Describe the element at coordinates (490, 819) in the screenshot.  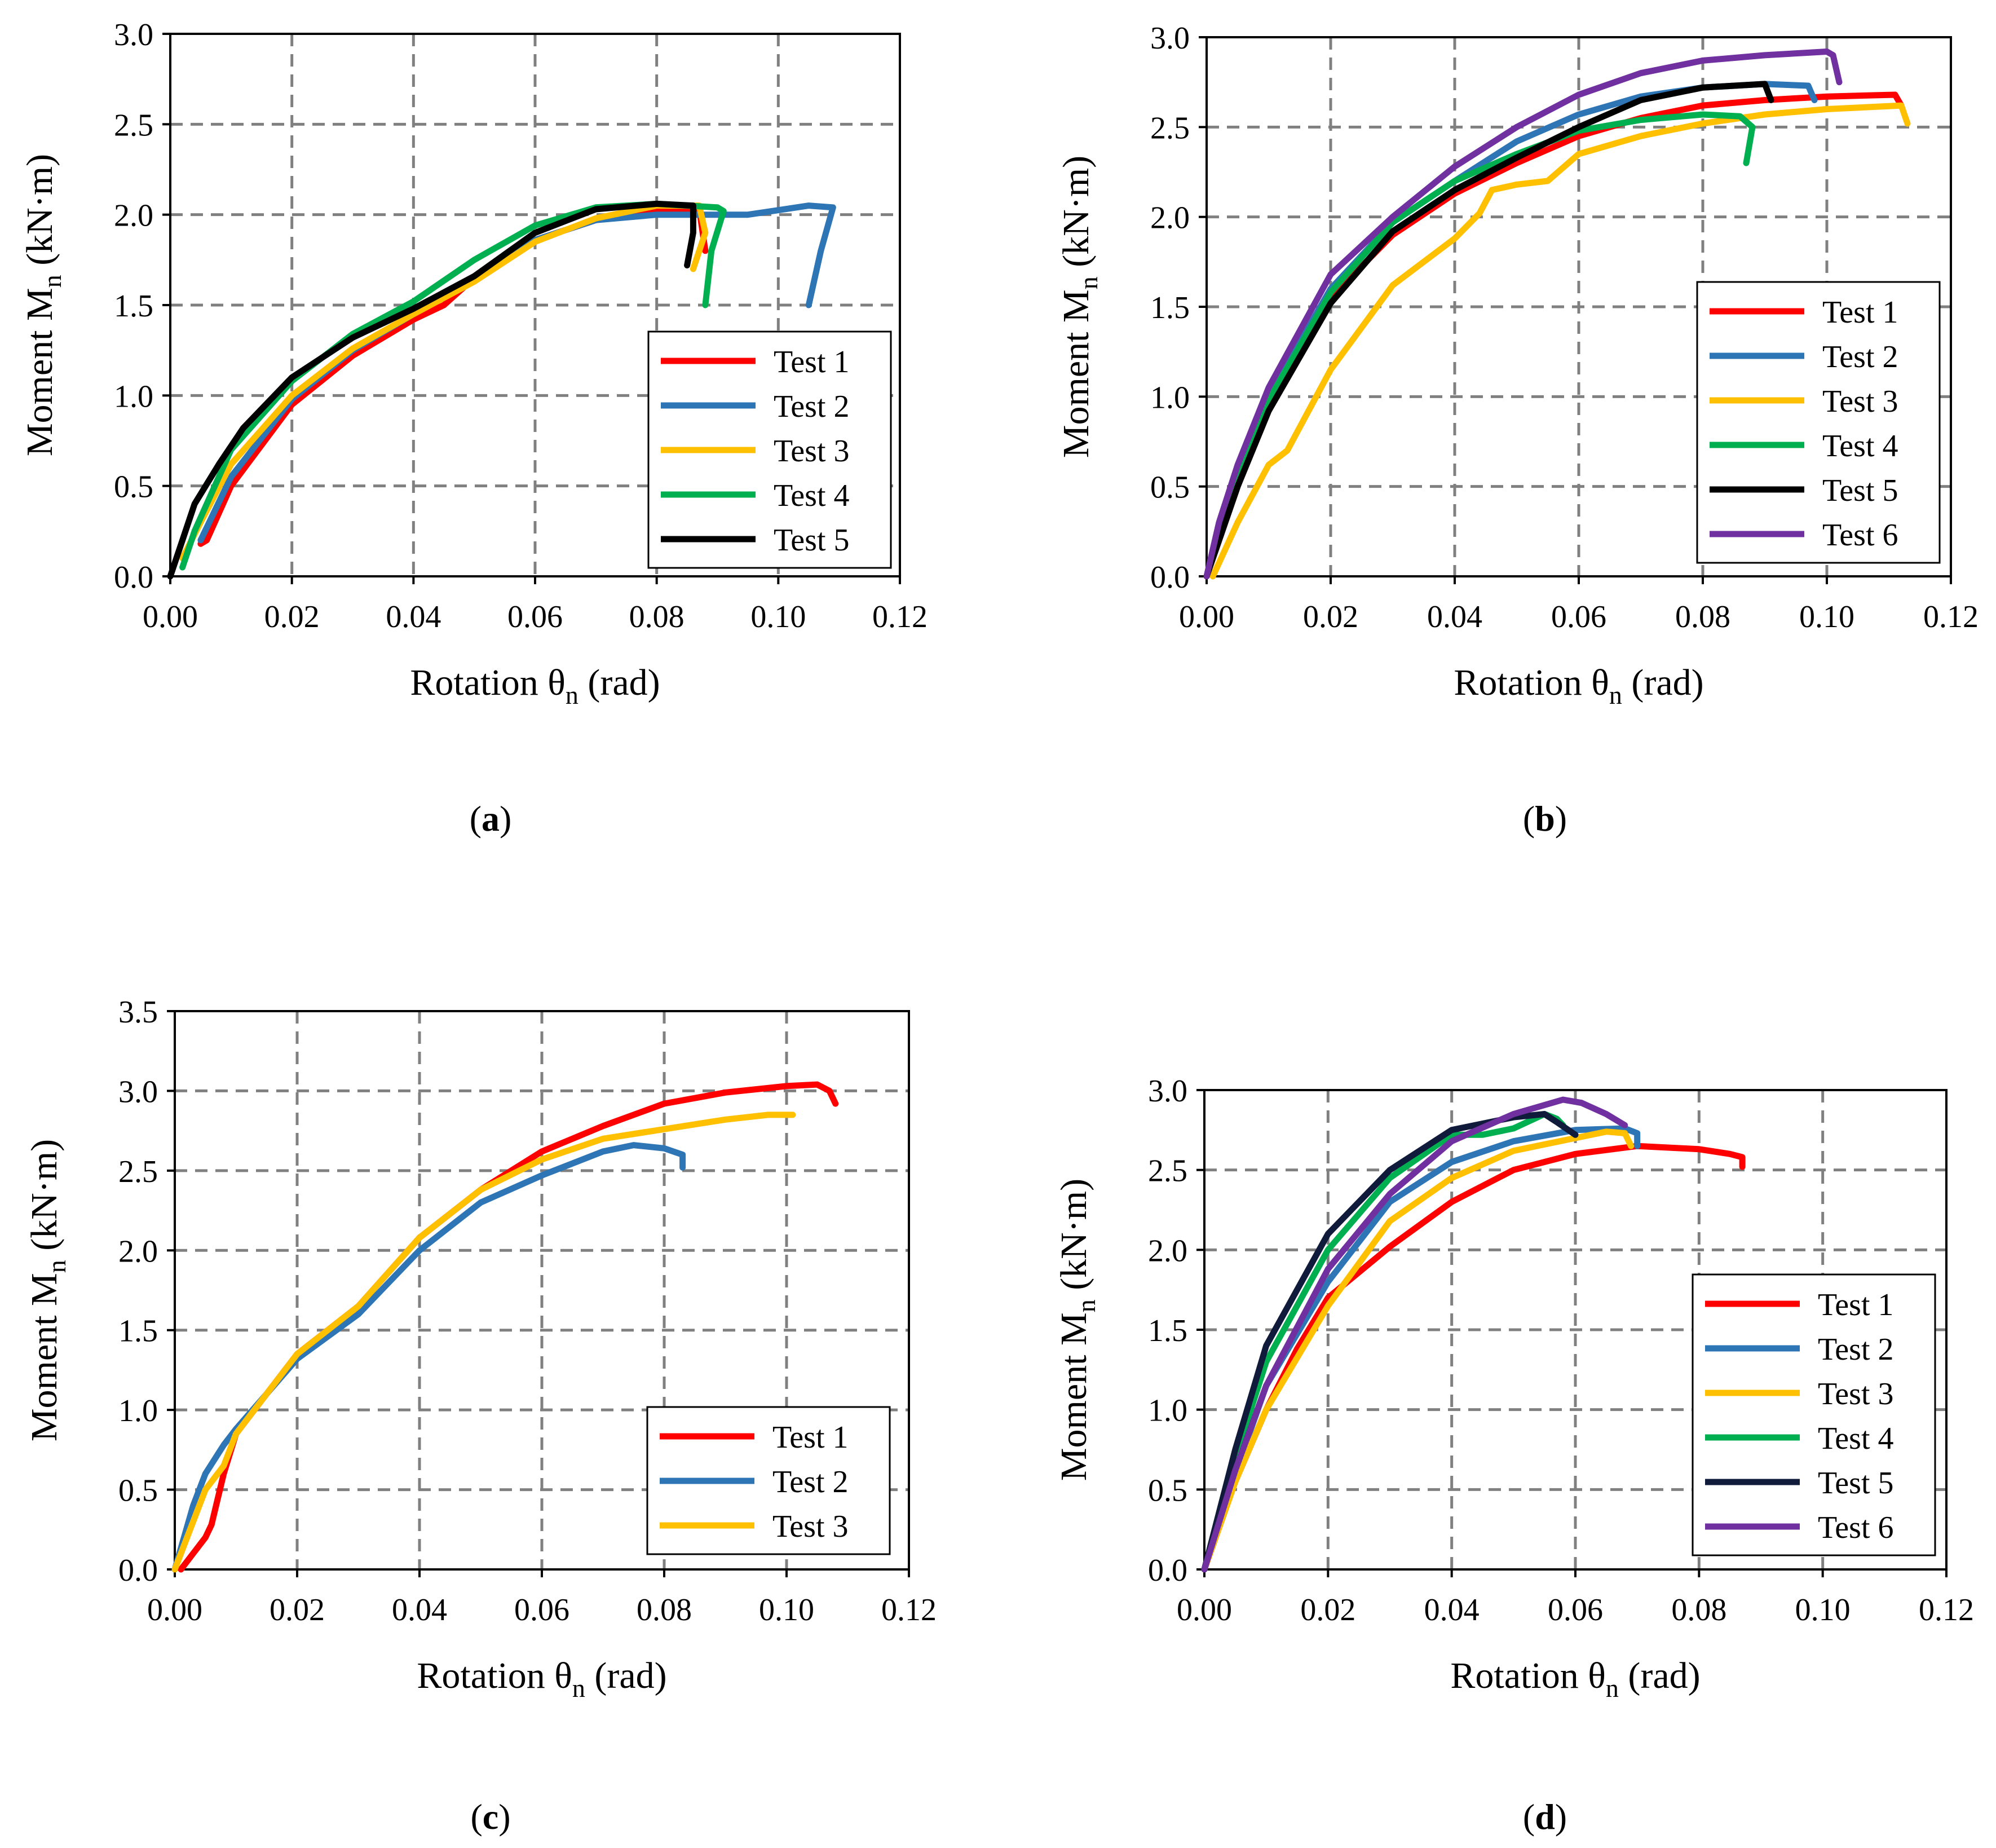
I see `caption-a: (a)` at that location.